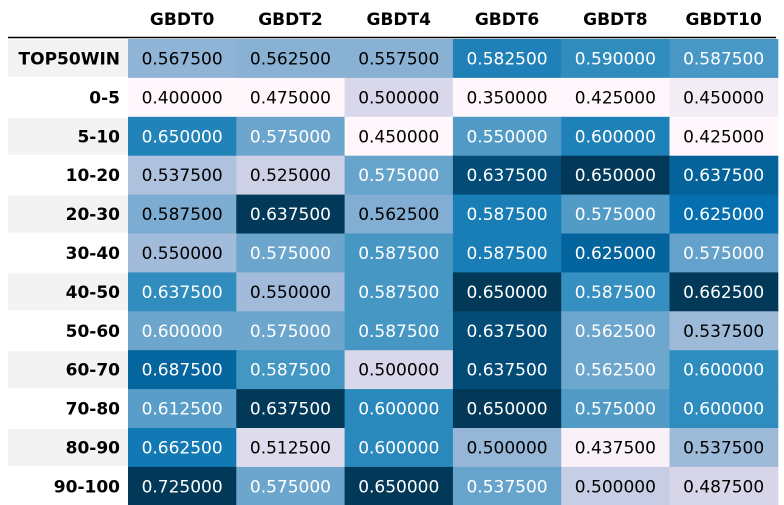 This screenshot has width=784, height=505. I want to click on row-label-70-80: 70-80, so click(93, 410).